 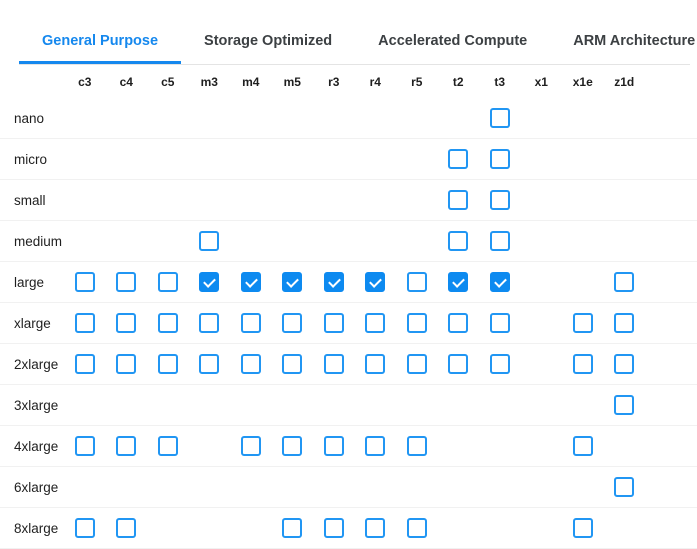 I want to click on cell-4xlarge-x1e, so click(x=583, y=446).